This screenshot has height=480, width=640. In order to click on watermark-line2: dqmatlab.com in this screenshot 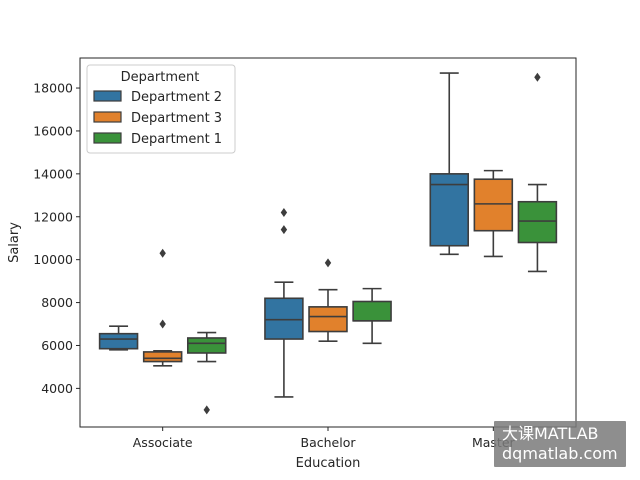, I will do `click(560, 453)`.